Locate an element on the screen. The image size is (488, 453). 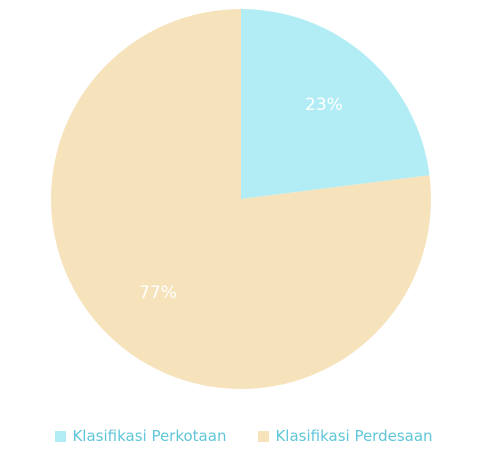
slice-label-klasifikasi-perdesaan: 77% is located at coordinates (158, 293).